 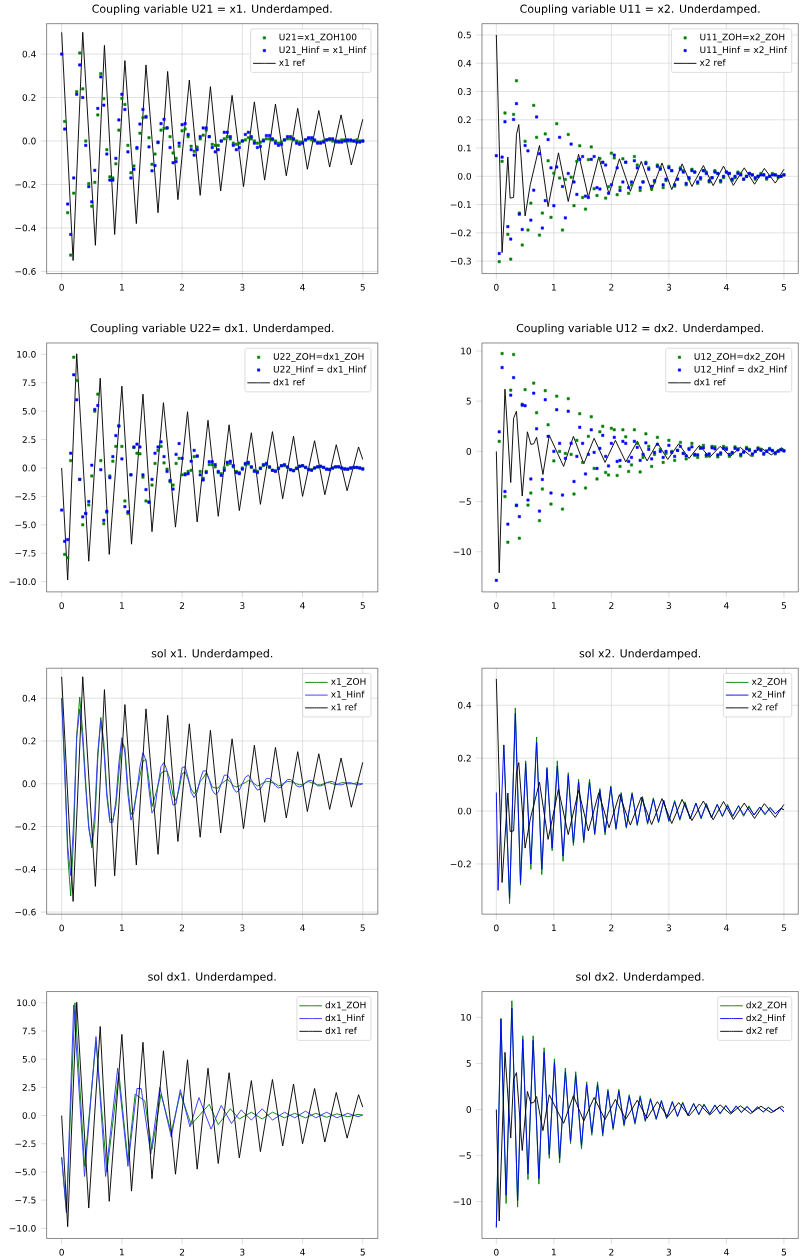 I want to click on y-tick-label: −0.1, so click(x=460, y=204).